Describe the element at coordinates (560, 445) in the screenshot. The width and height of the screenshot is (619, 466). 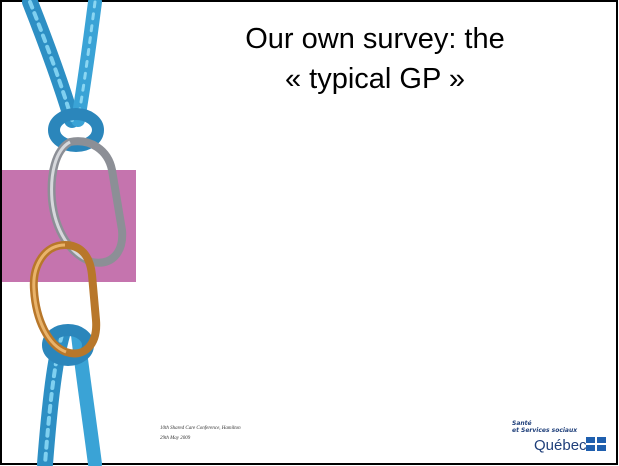
I see `logo-name: Québec` at that location.